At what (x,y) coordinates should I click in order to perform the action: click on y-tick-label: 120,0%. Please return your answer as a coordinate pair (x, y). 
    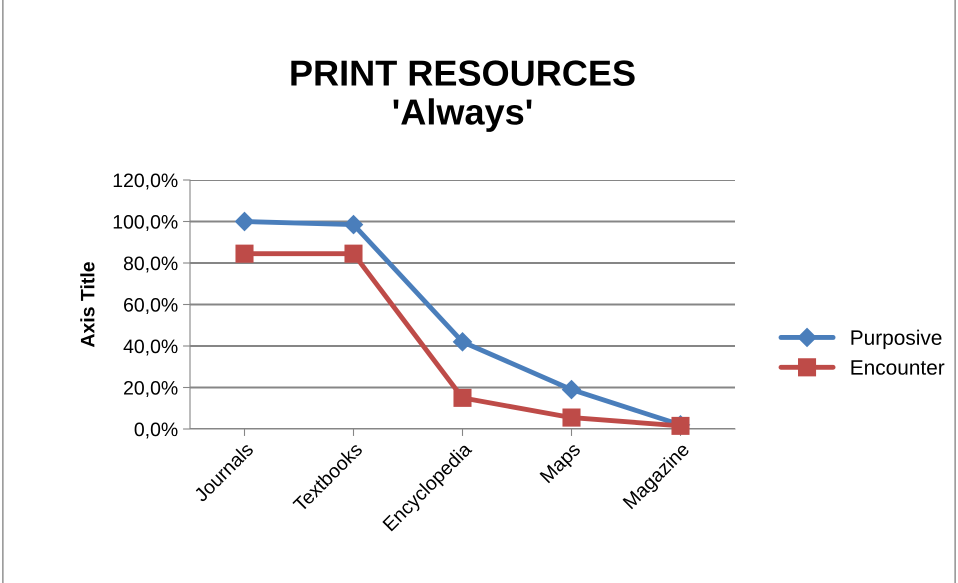
    Looking at the image, I should click on (146, 181).